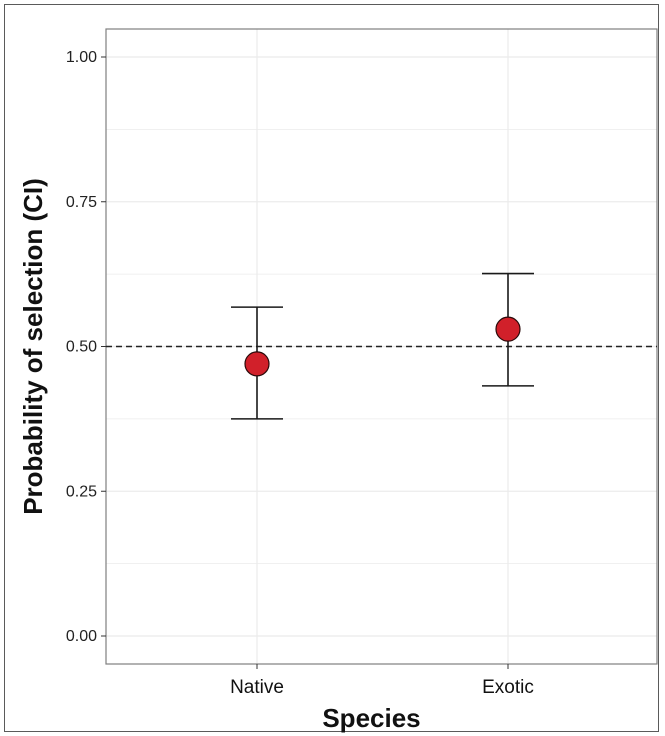  I want to click on x-axis: Native Exotic, so click(382, 681).